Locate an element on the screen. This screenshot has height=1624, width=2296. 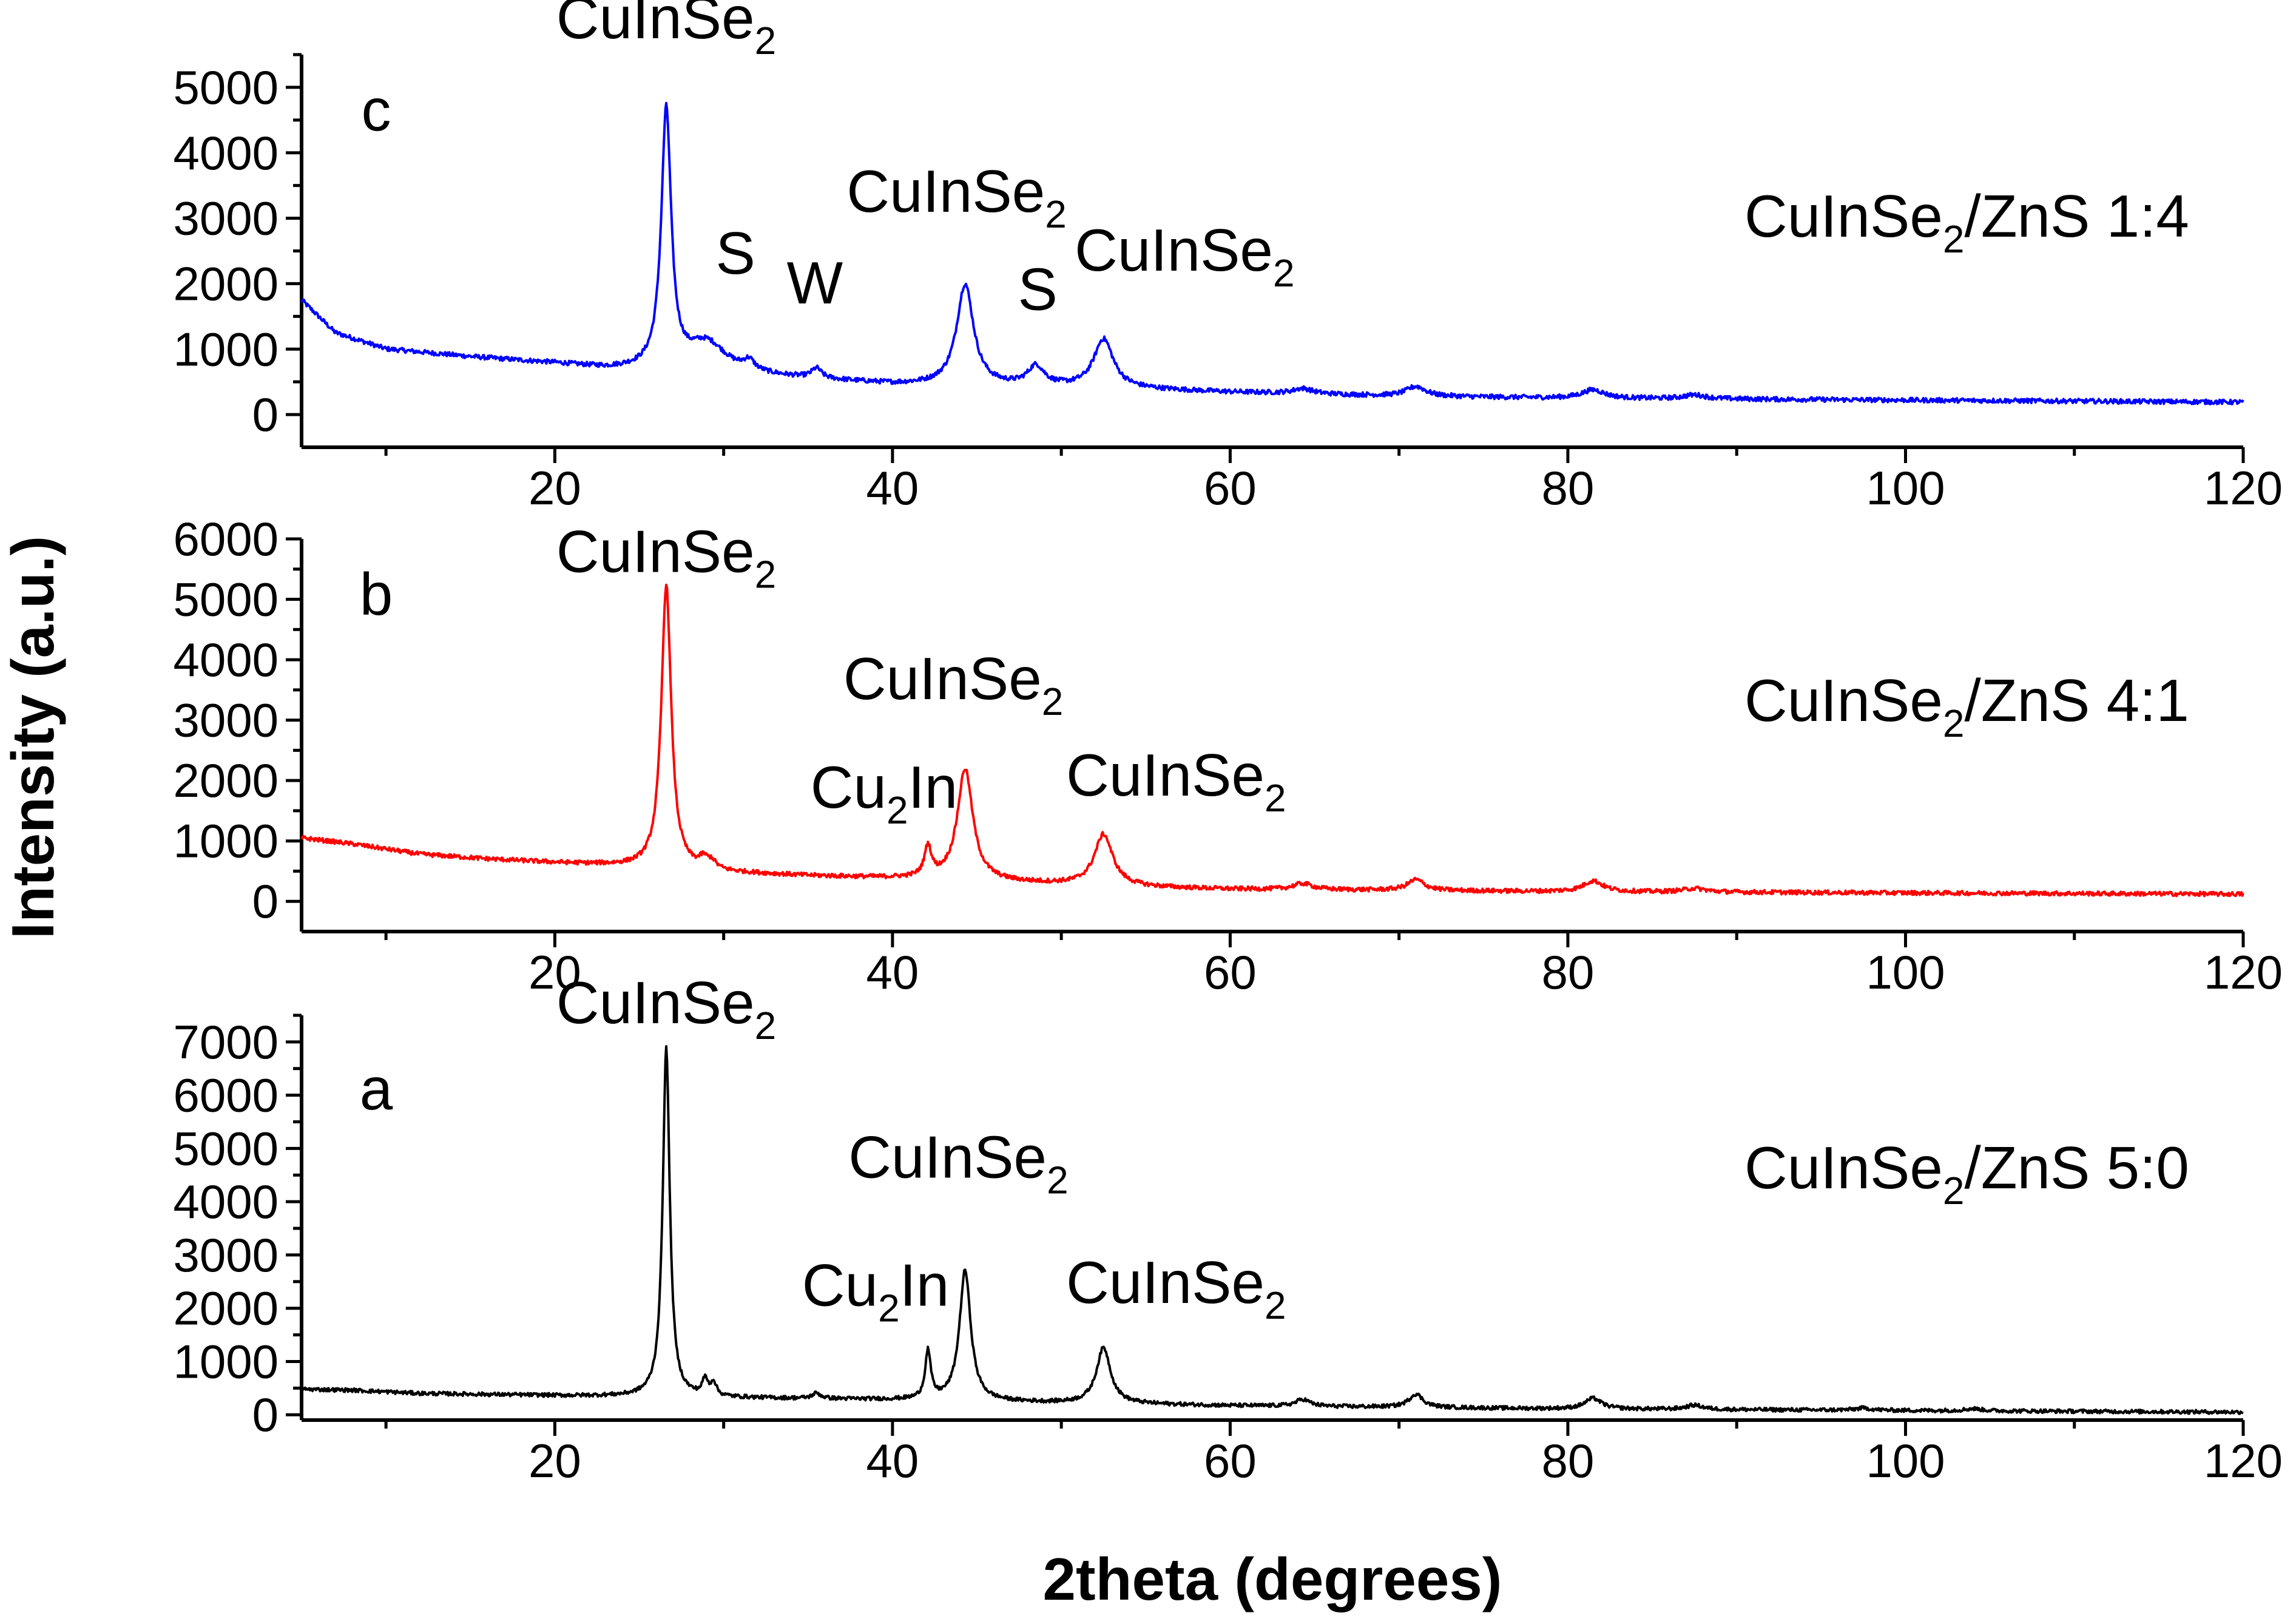
panel-letter-a: a is located at coordinates (376, 1088).